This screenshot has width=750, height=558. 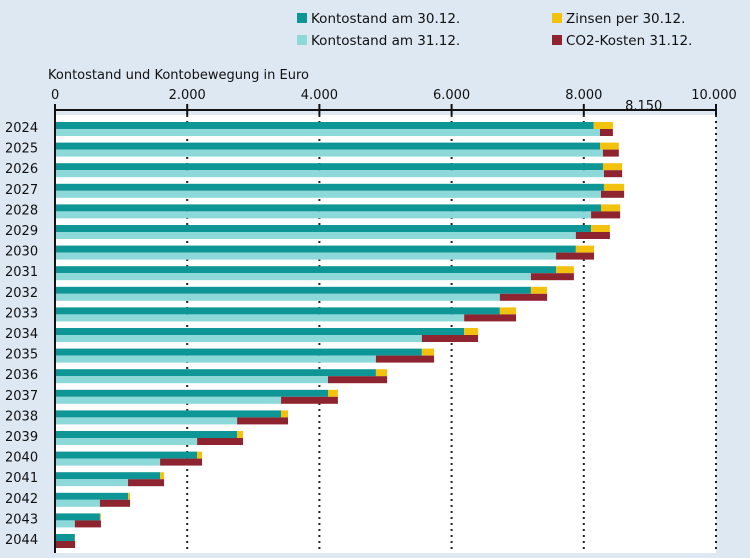 I want to click on bar-co2-2044, so click(x=65, y=544).